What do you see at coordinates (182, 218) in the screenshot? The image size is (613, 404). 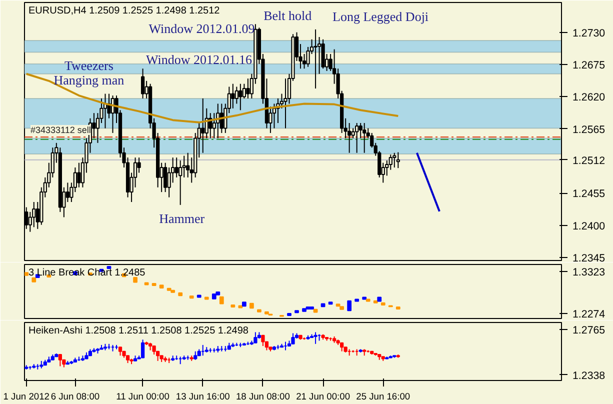 I see `annotation: Hammer` at bounding box center [182, 218].